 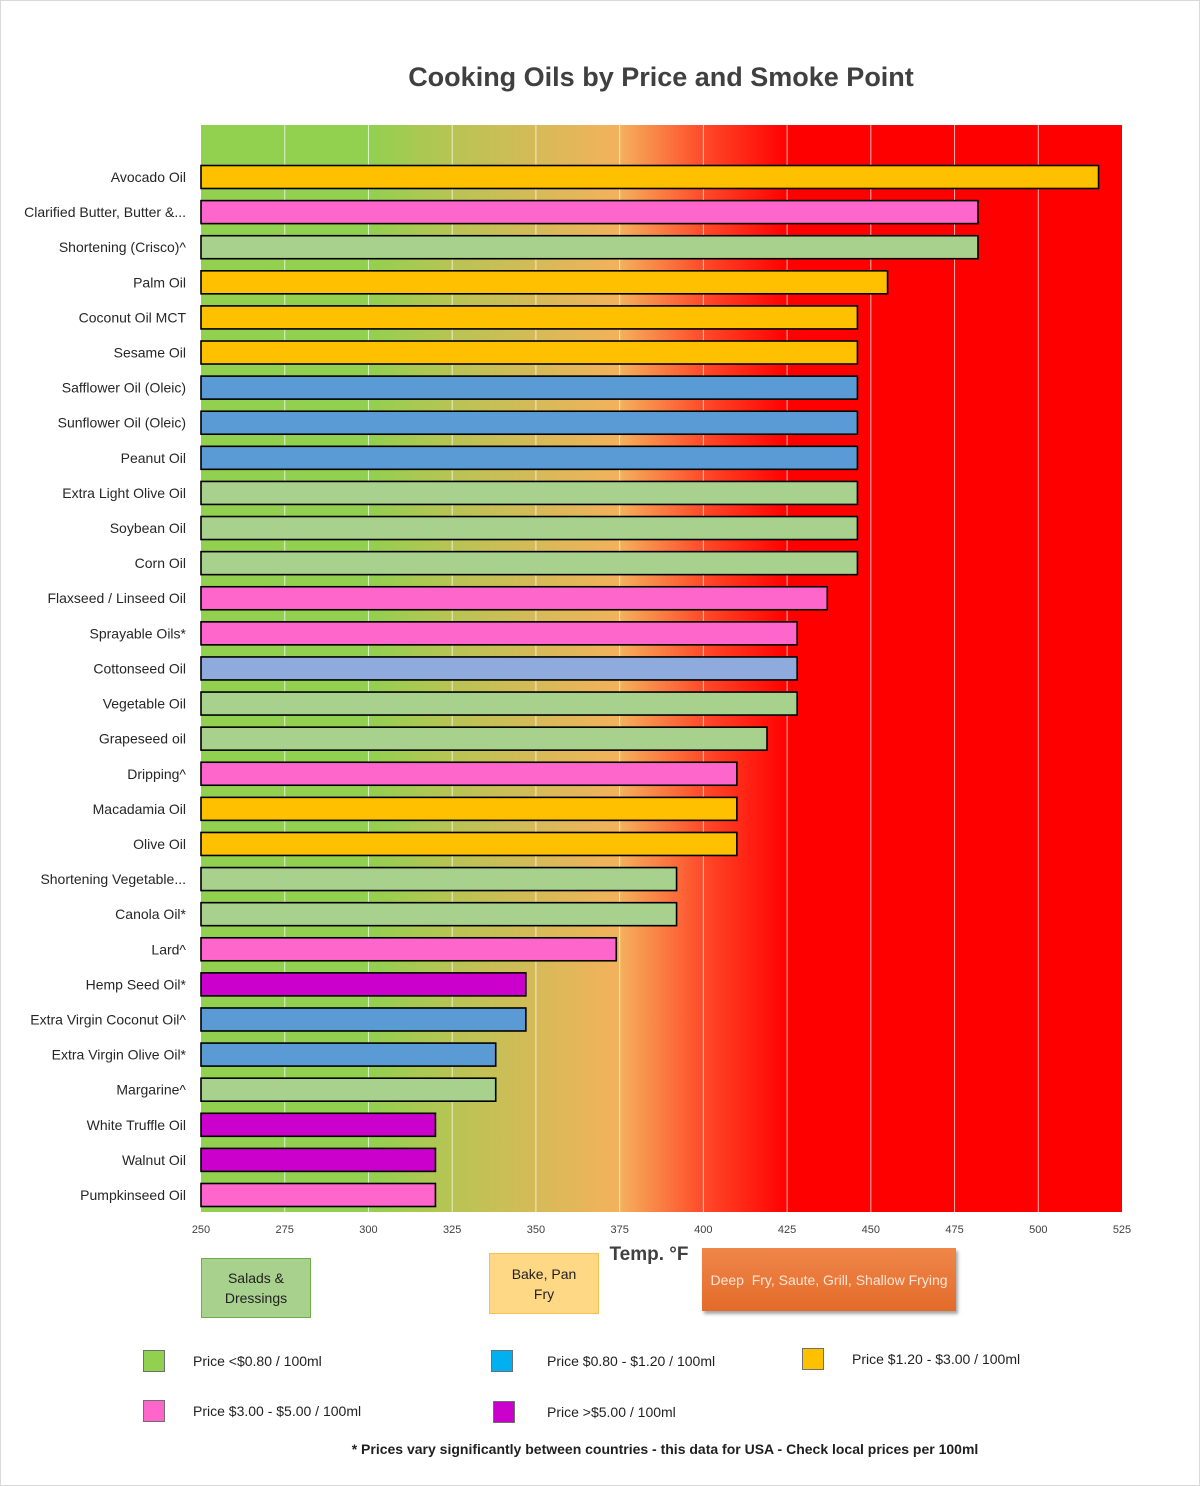 What do you see at coordinates (150, 353) in the screenshot?
I see `category-label: Sesame Oil` at bounding box center [150, 353].